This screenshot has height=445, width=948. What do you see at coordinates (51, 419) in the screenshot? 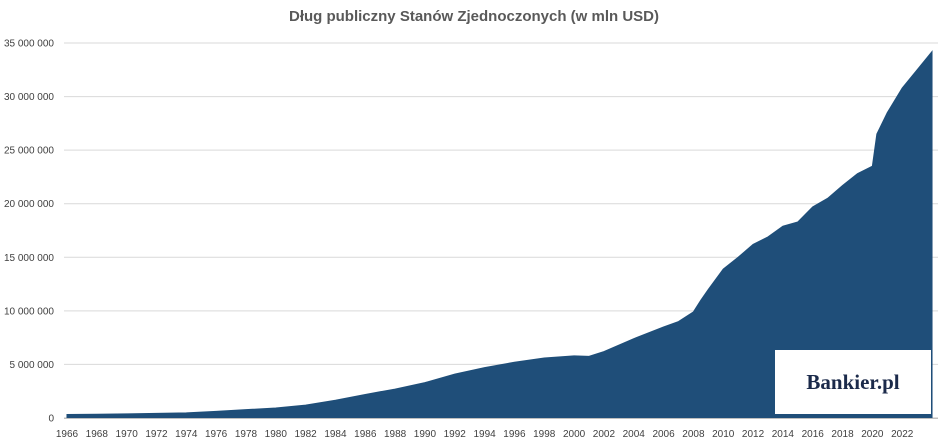
I see `y-tick-label: 0` at bounding box center [51, 419].